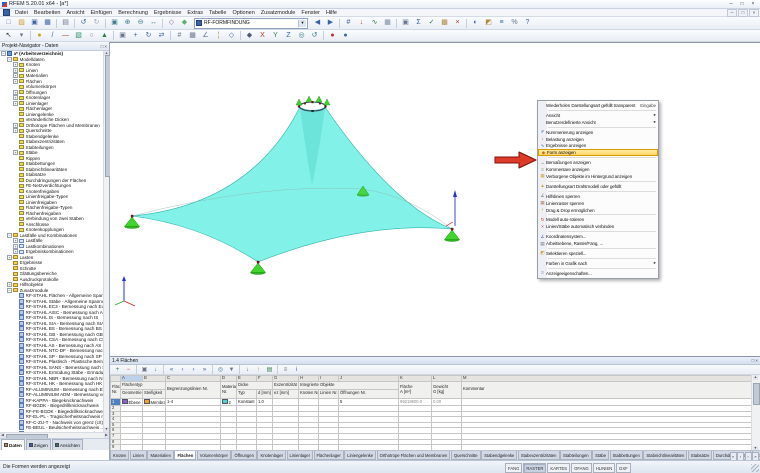 The width and height of the screenshot is (760, 473). I want to click on tb2-new-node-button: ●, so click(39, 36).